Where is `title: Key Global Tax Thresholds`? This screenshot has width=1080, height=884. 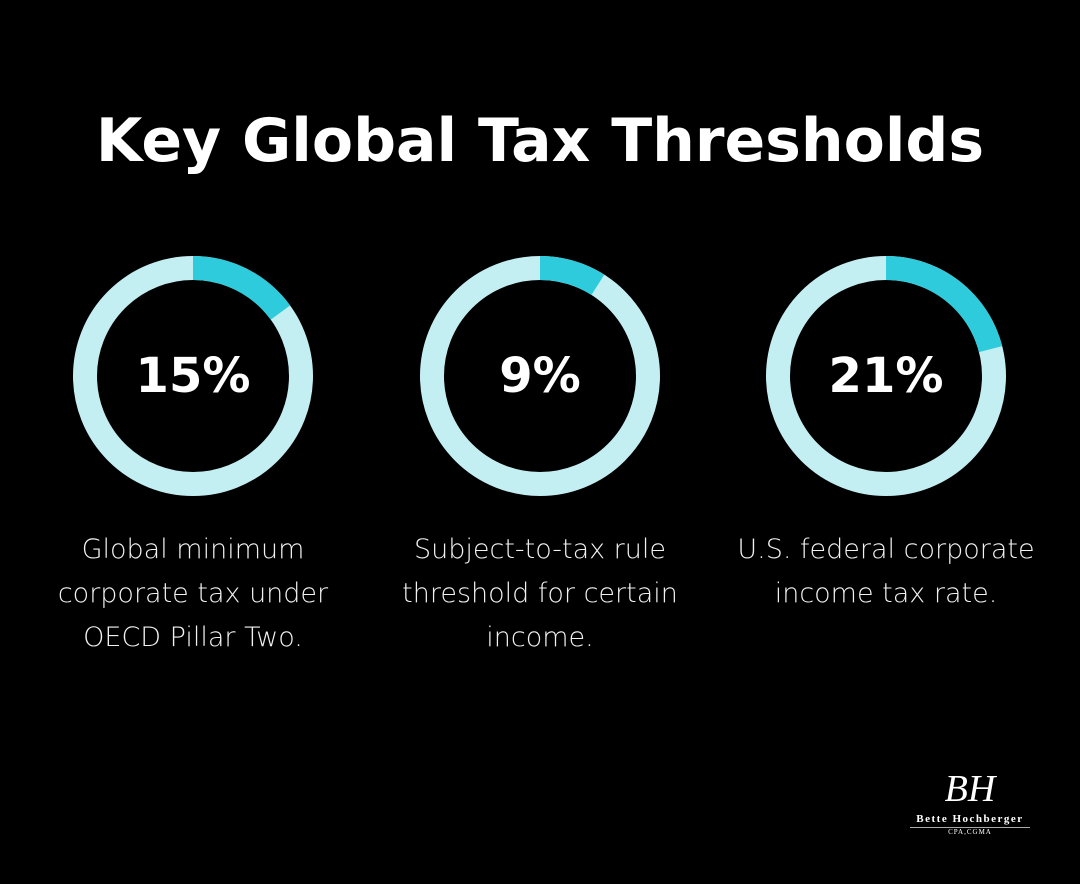
title: Key Global Tax Thresholds is located at coordinates (540, 141).